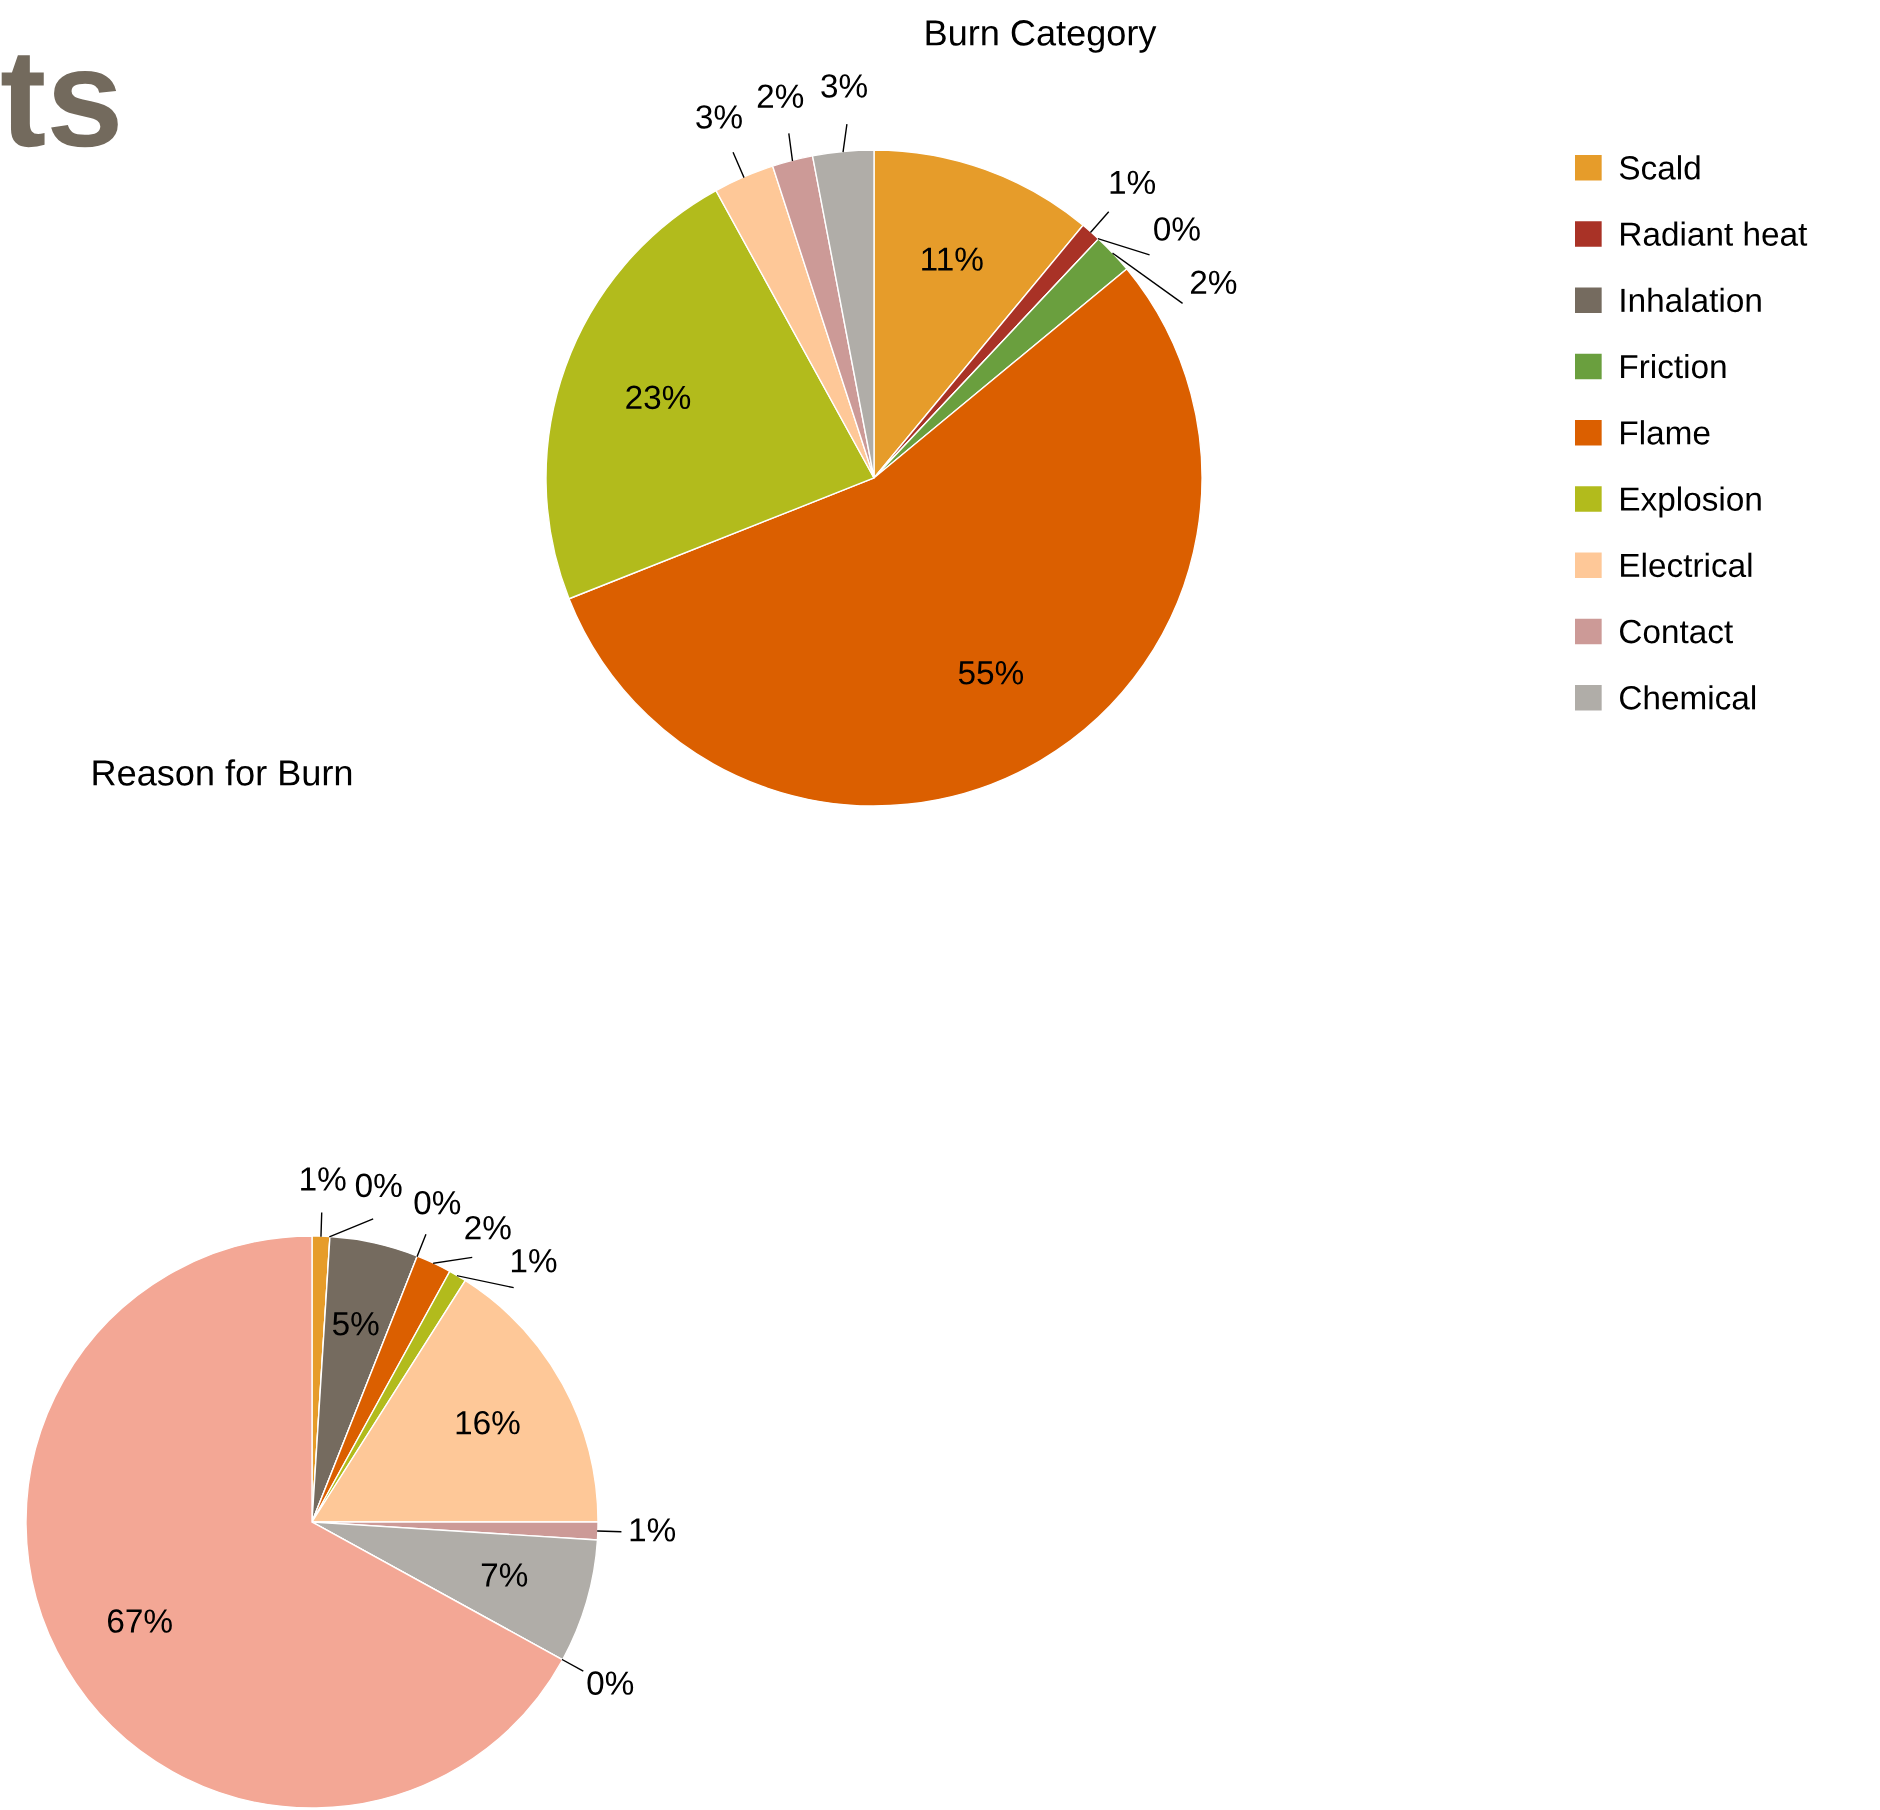  What do you see at coordinates (504, 1575) in the screenshot?
I see `data-label: 7%` at bounding box center [504, 1575].